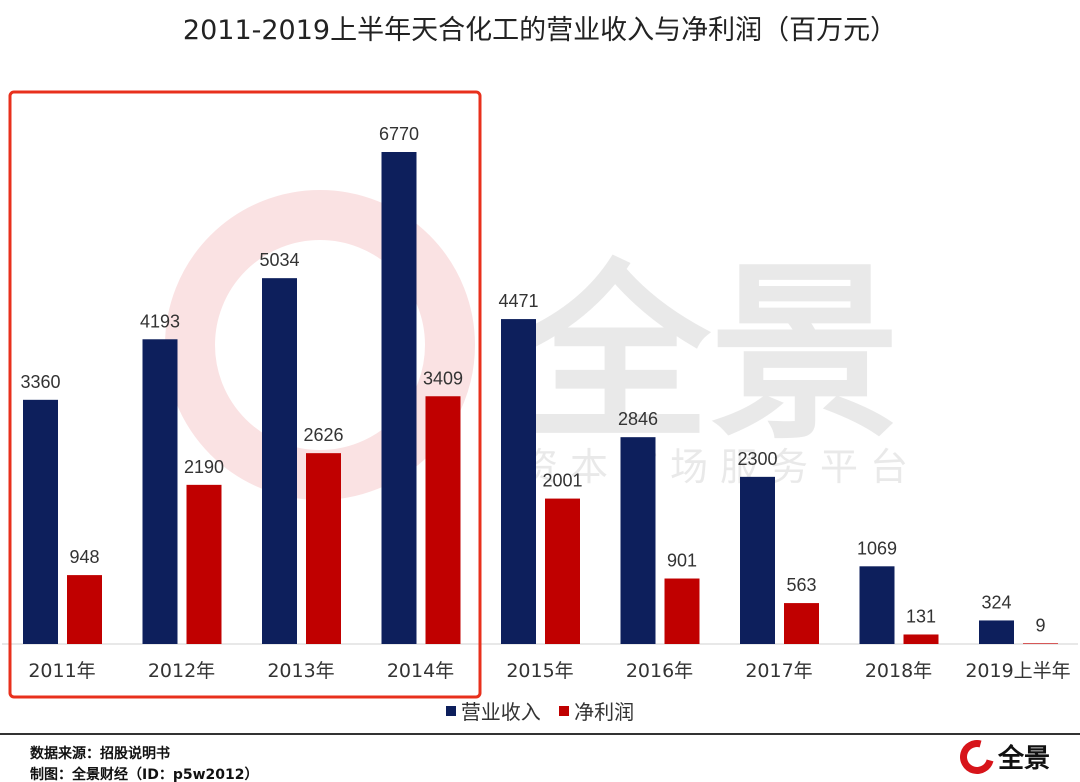  What do you see at coordinates (518, 301) in the screenshot?
I see `data-label: 4471` at bounding box center [518, 301].